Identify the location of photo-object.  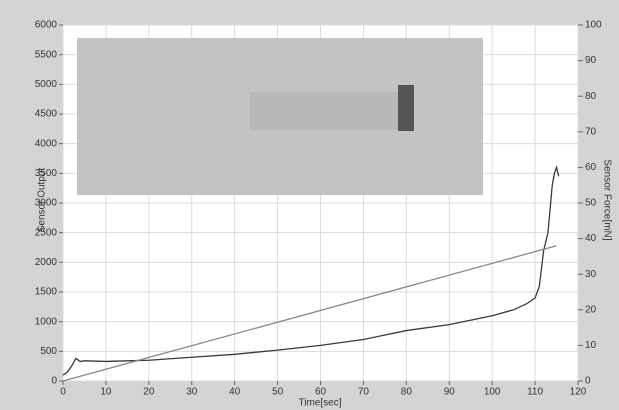
(330, 111).